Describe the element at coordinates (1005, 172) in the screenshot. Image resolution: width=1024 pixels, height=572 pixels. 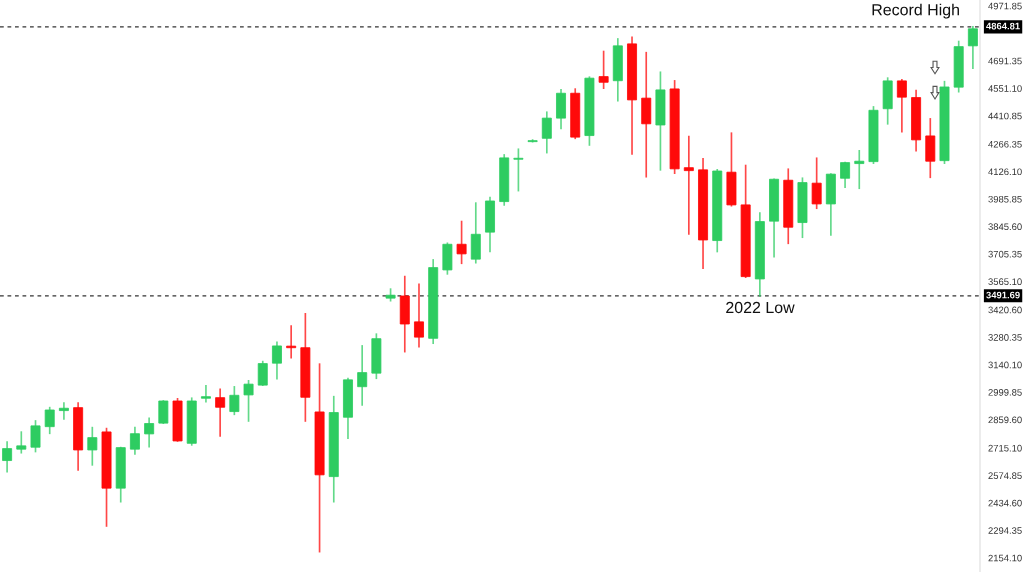
I see `y-tick-label: 4126.10` at that location.